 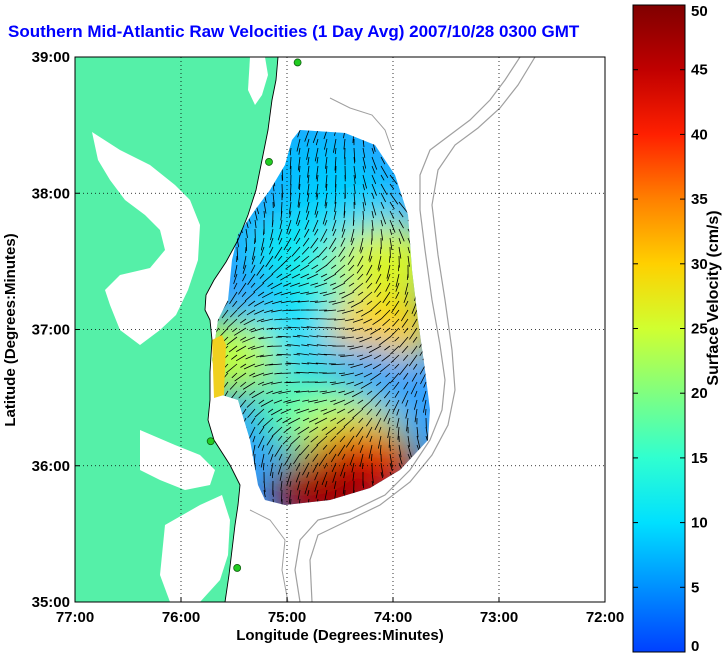 What do you see at coordinates (269, 162) in the screenshot?
I see `radar-site-marker` at bounding box center [269, 162].